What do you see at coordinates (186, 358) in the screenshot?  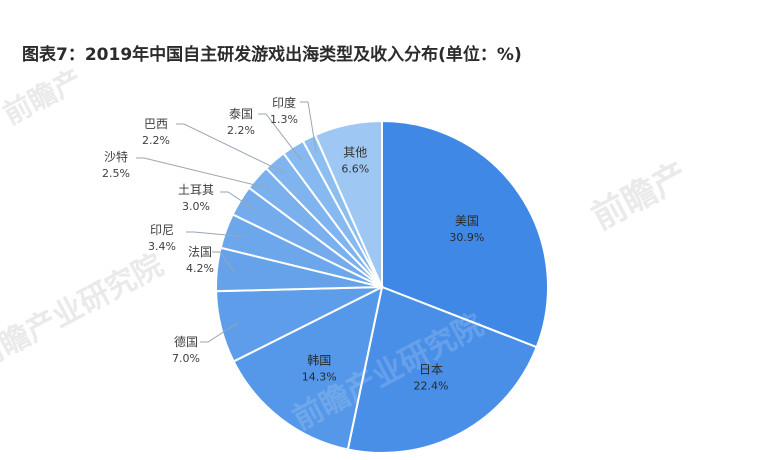 I see `slice-value-3: 7.0%` at bounding box center [186, 358].